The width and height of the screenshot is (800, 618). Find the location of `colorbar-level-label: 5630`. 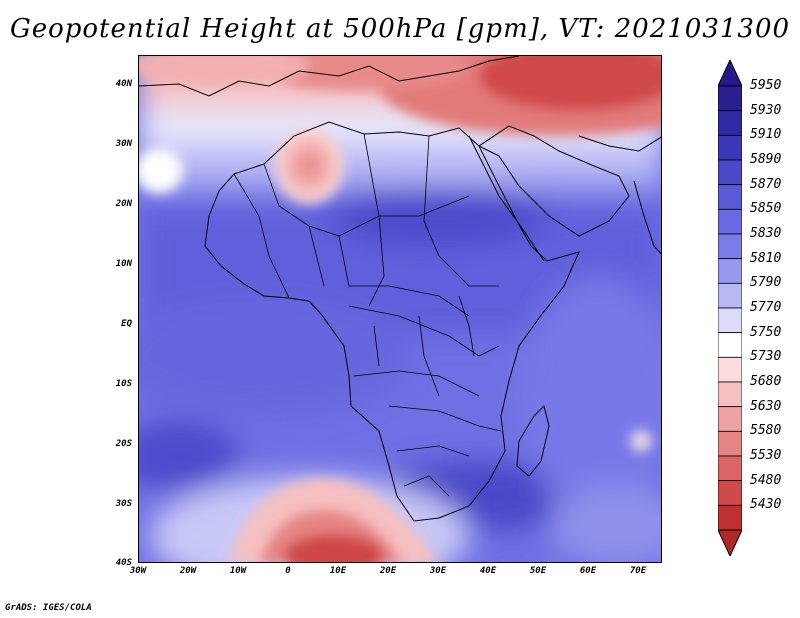

colorbar-level-label: 5630 is located at coordinates (766, 406).